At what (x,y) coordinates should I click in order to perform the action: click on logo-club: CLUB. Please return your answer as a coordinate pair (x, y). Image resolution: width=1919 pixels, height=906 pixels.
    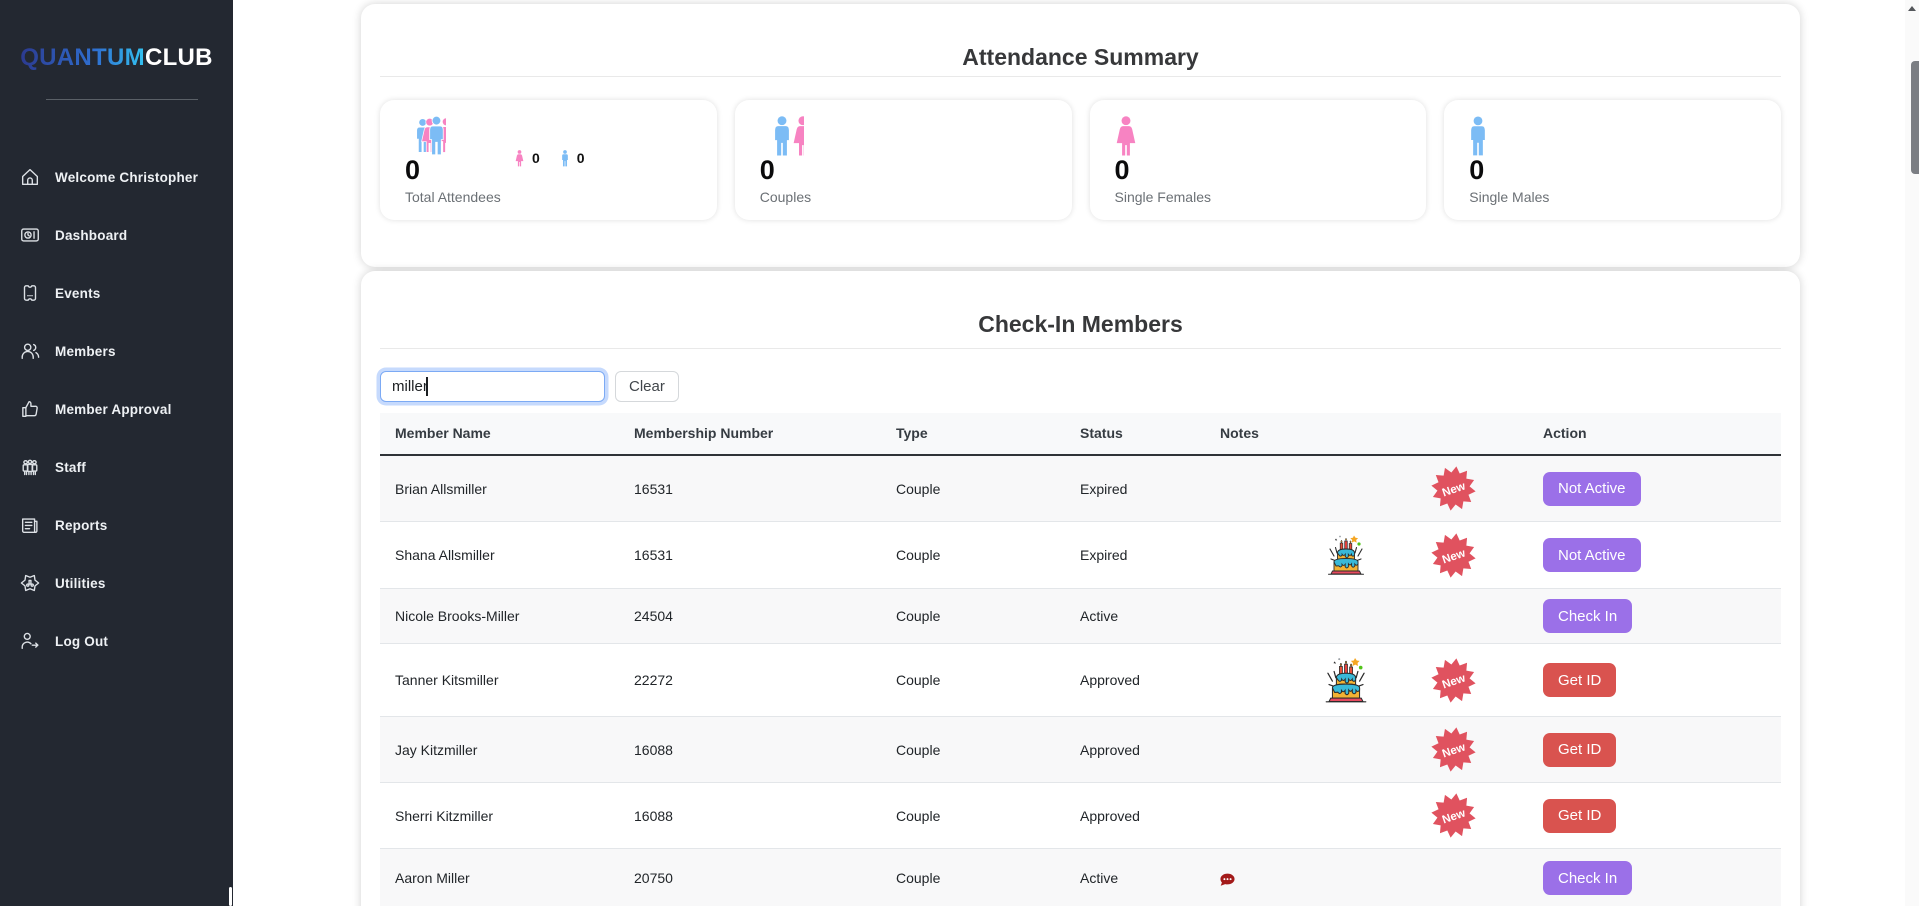
    Looking at the image, I should click on (178, 57).